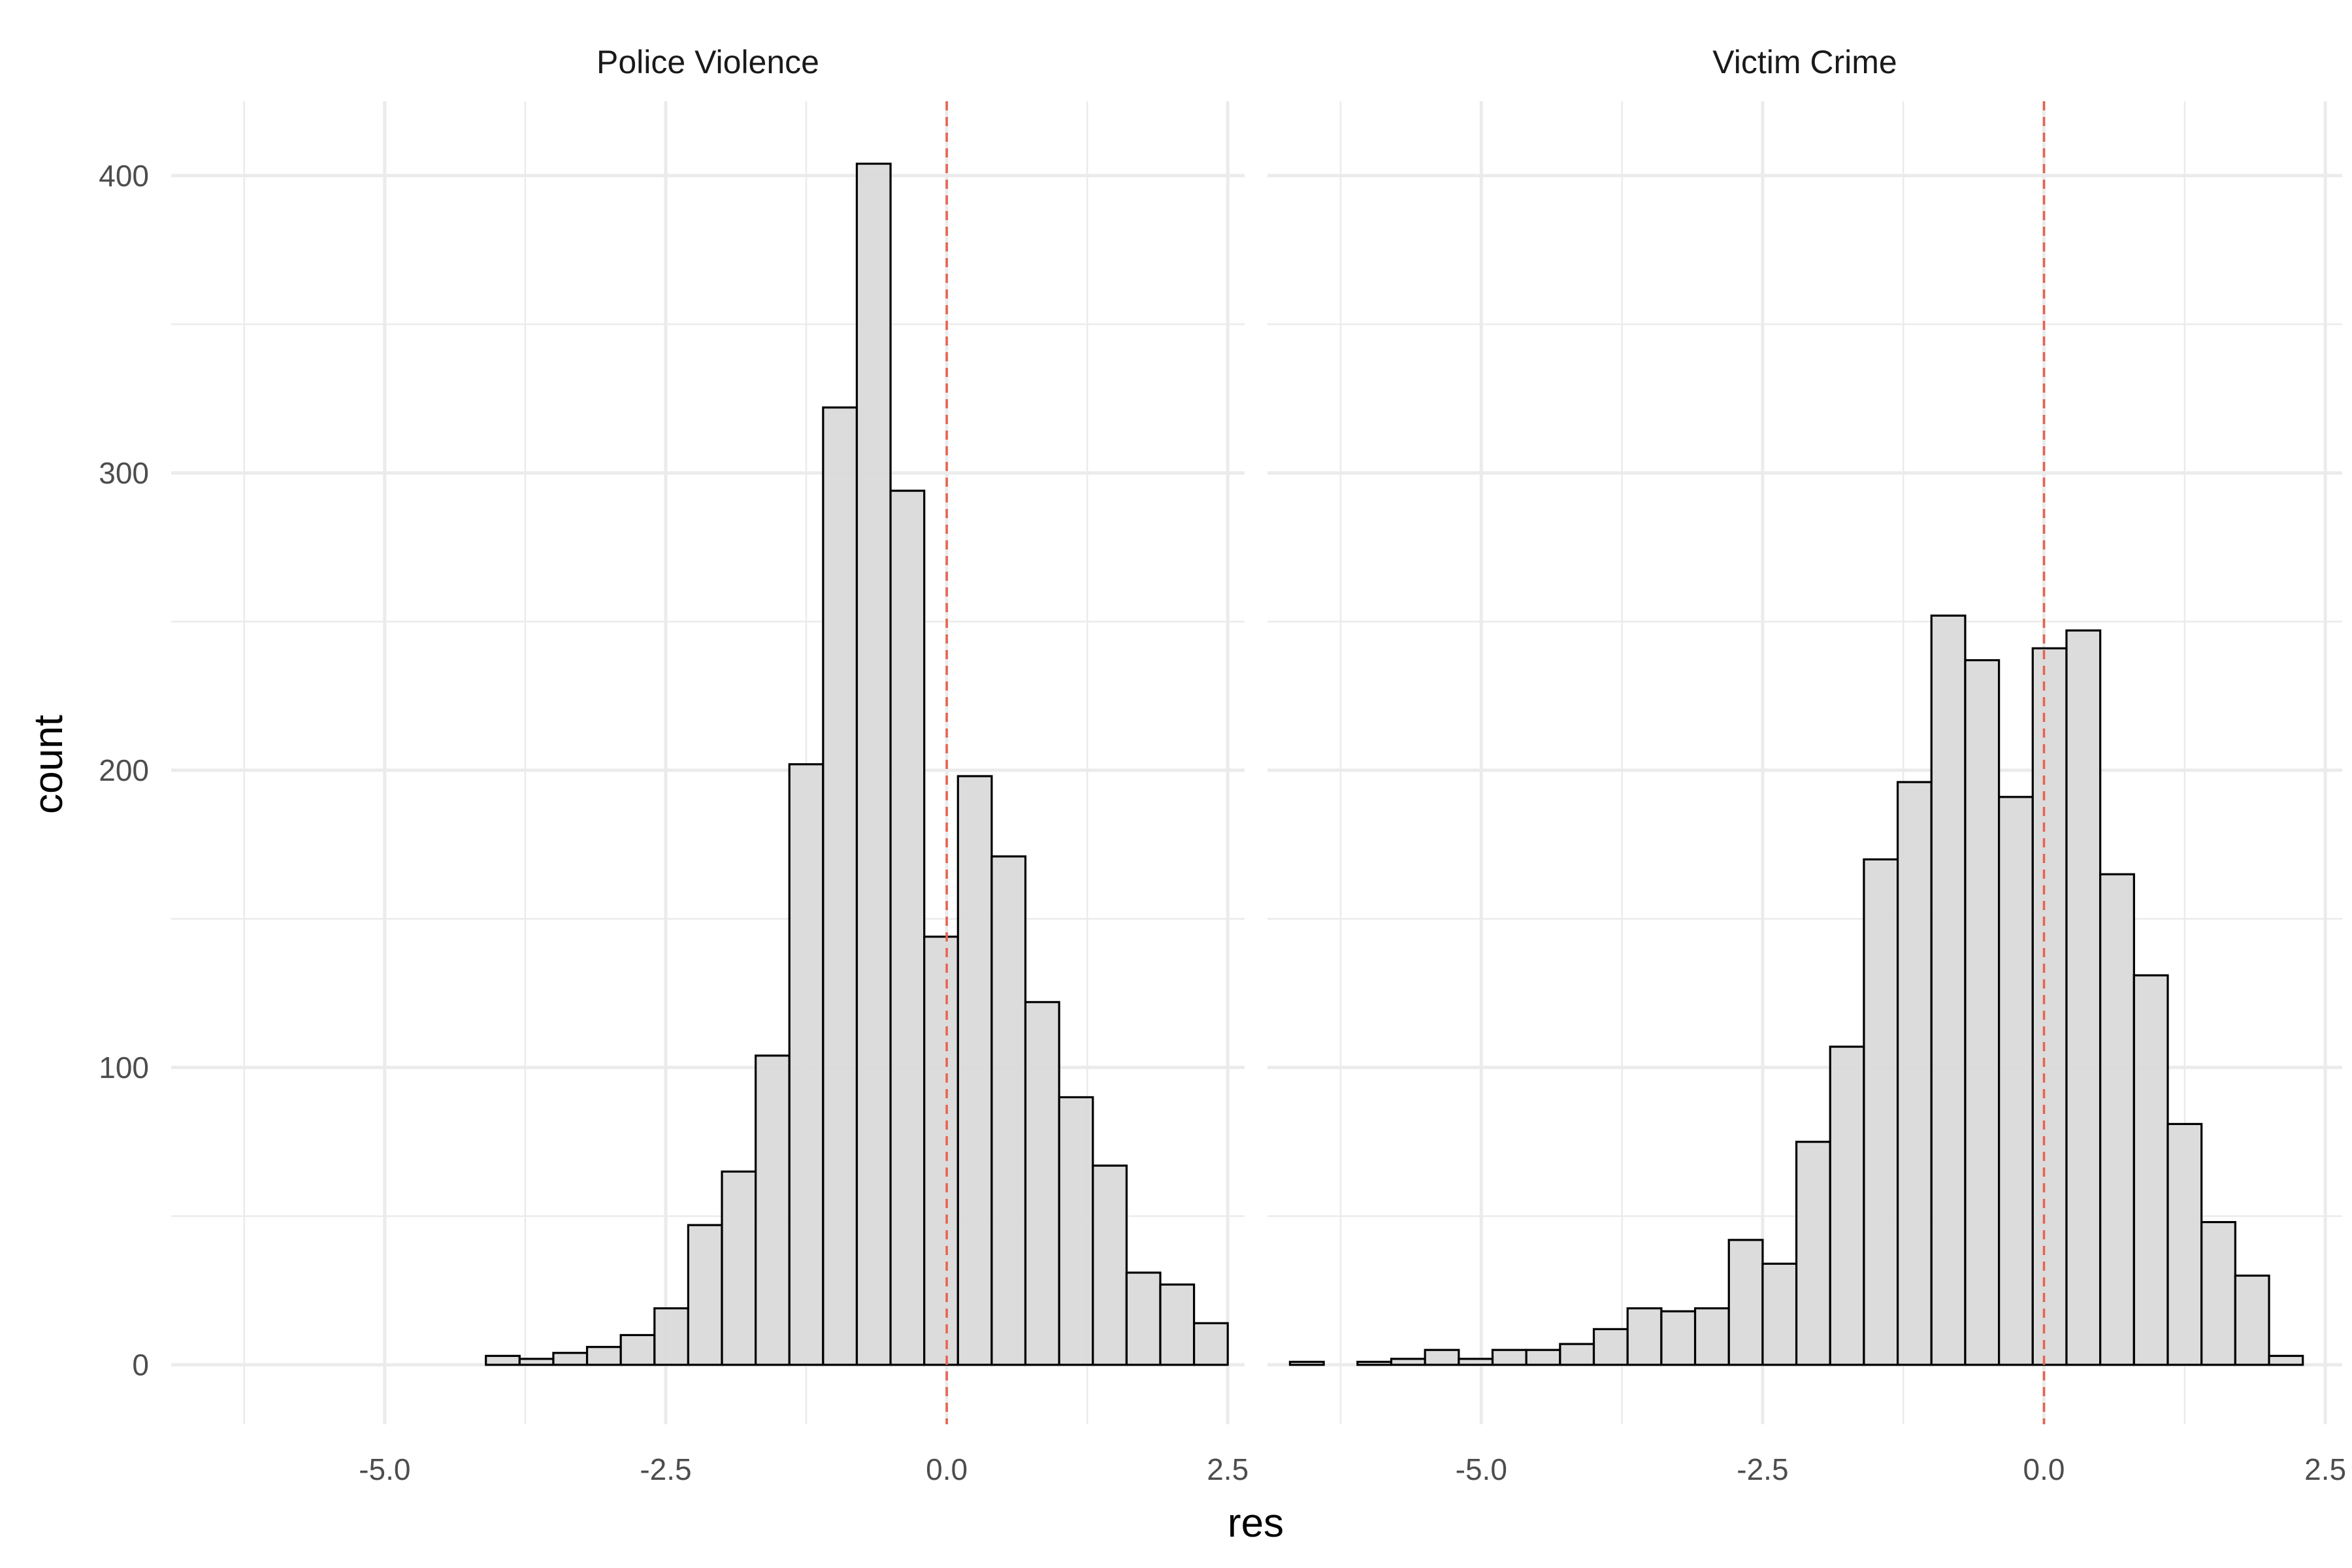 The height and width of the screenshot is (1568, 2352). Describe the element at coordinates (124, 176) in the screenshot. I see `y-tick-label: 400` at that location.